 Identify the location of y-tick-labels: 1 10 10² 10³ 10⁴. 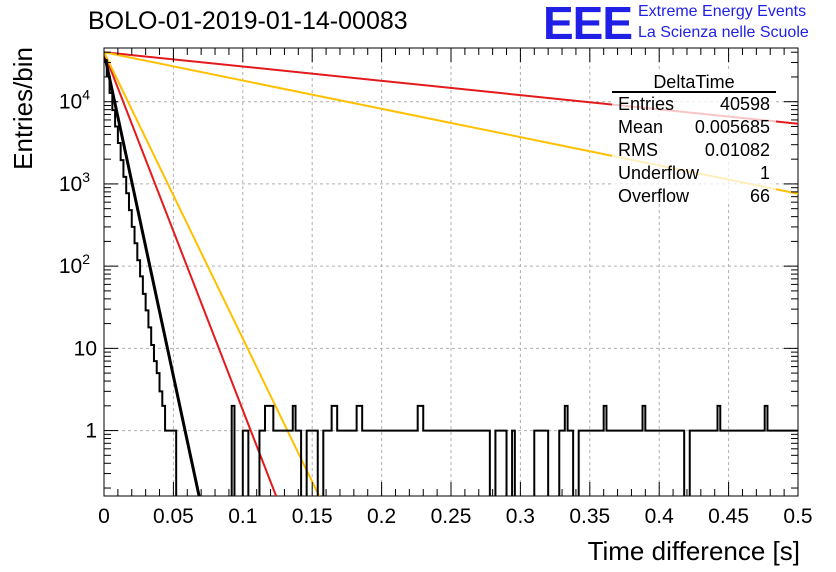
(78, 265).